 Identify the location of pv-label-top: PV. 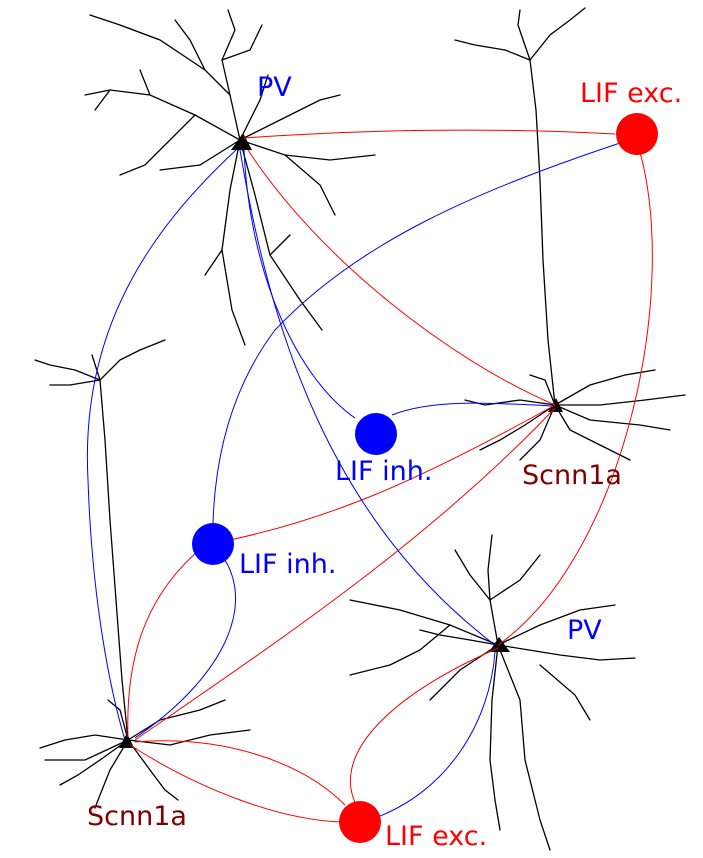
(274, 87).